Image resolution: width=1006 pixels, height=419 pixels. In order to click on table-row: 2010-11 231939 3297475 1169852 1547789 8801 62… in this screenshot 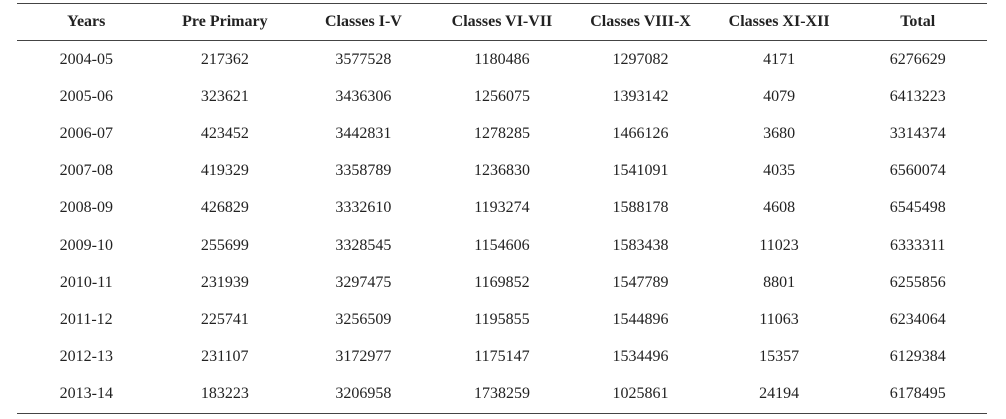, I will do `click(502, 282)`.